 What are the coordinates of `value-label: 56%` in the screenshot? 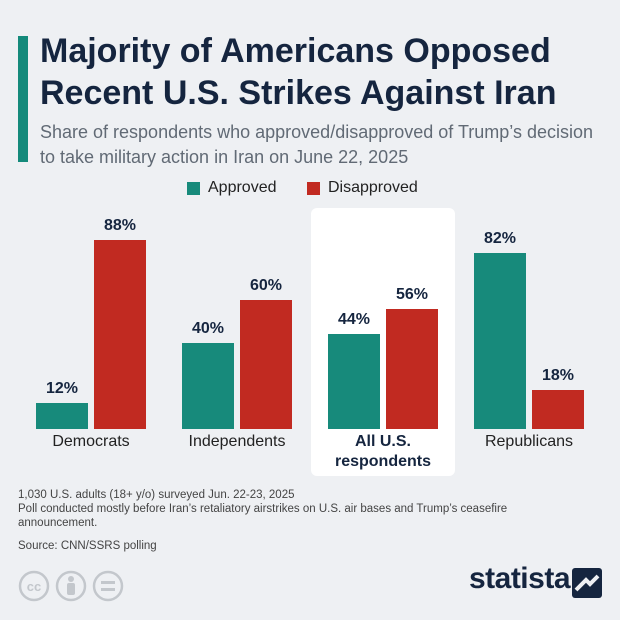 It's located at (412, 294).